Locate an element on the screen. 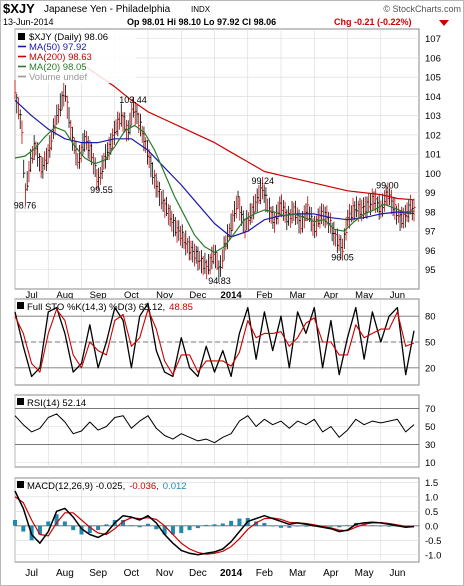 The height and width of the screenshot is (586, 464). sto-y-tick-label: 50 is located at coordinates (430, 343).